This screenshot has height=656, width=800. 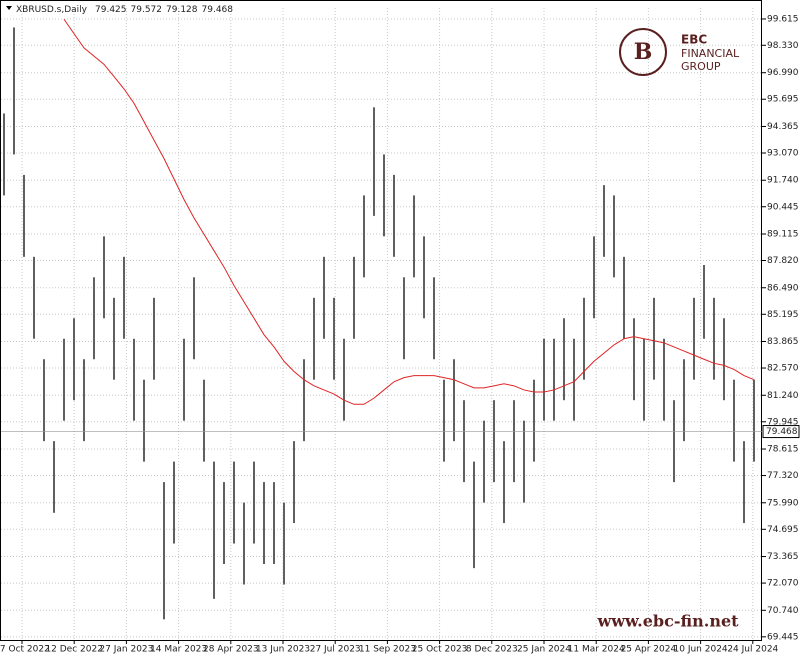 What do you see at coordinates (783, 584) in the screenshot?
I see `y-tick-label: 72.070` at bounding box center [783, 584].